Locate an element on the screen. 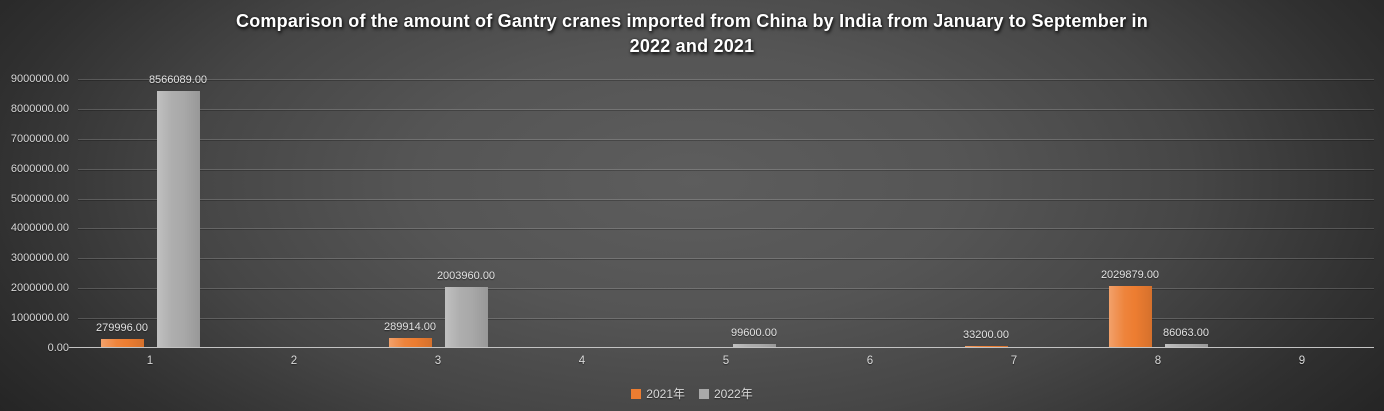 This screenshot has width=1384, height=411. y-axis-tick-label: 5000000.00 is located at coordinates (39, 198).